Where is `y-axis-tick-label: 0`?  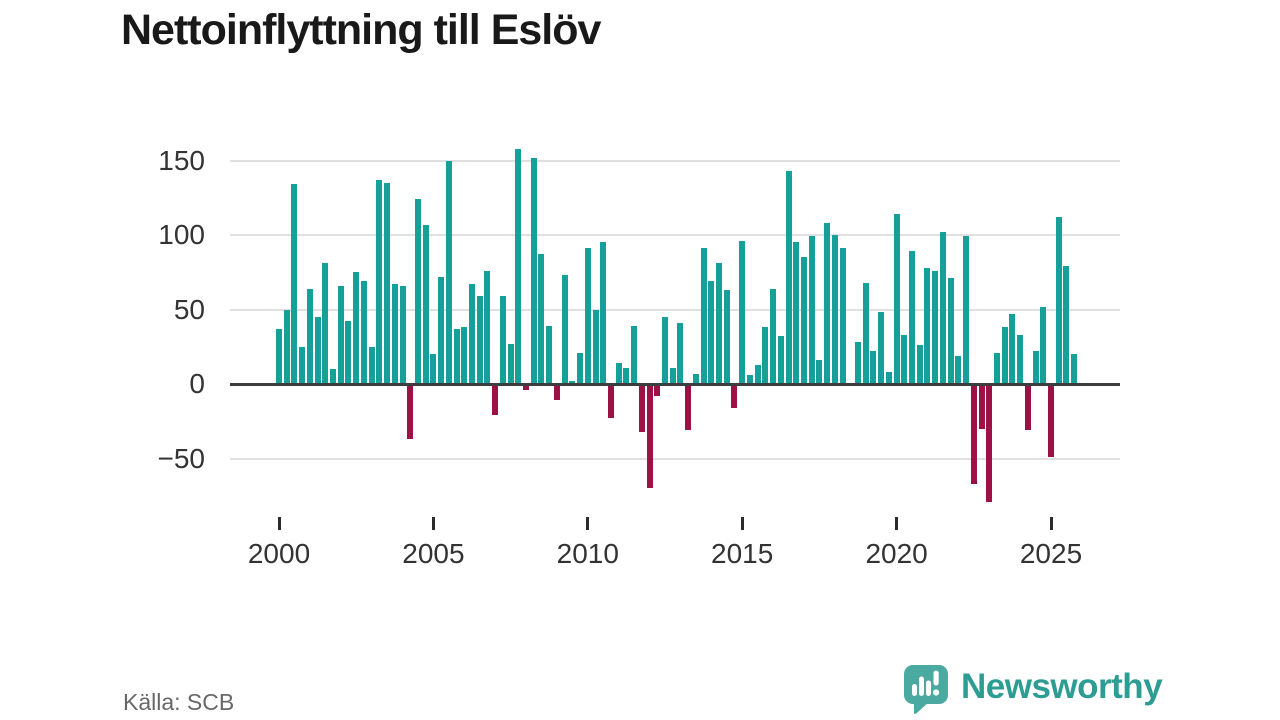
y-axis-tick-label: 0 is located at coordinates (197, 383).